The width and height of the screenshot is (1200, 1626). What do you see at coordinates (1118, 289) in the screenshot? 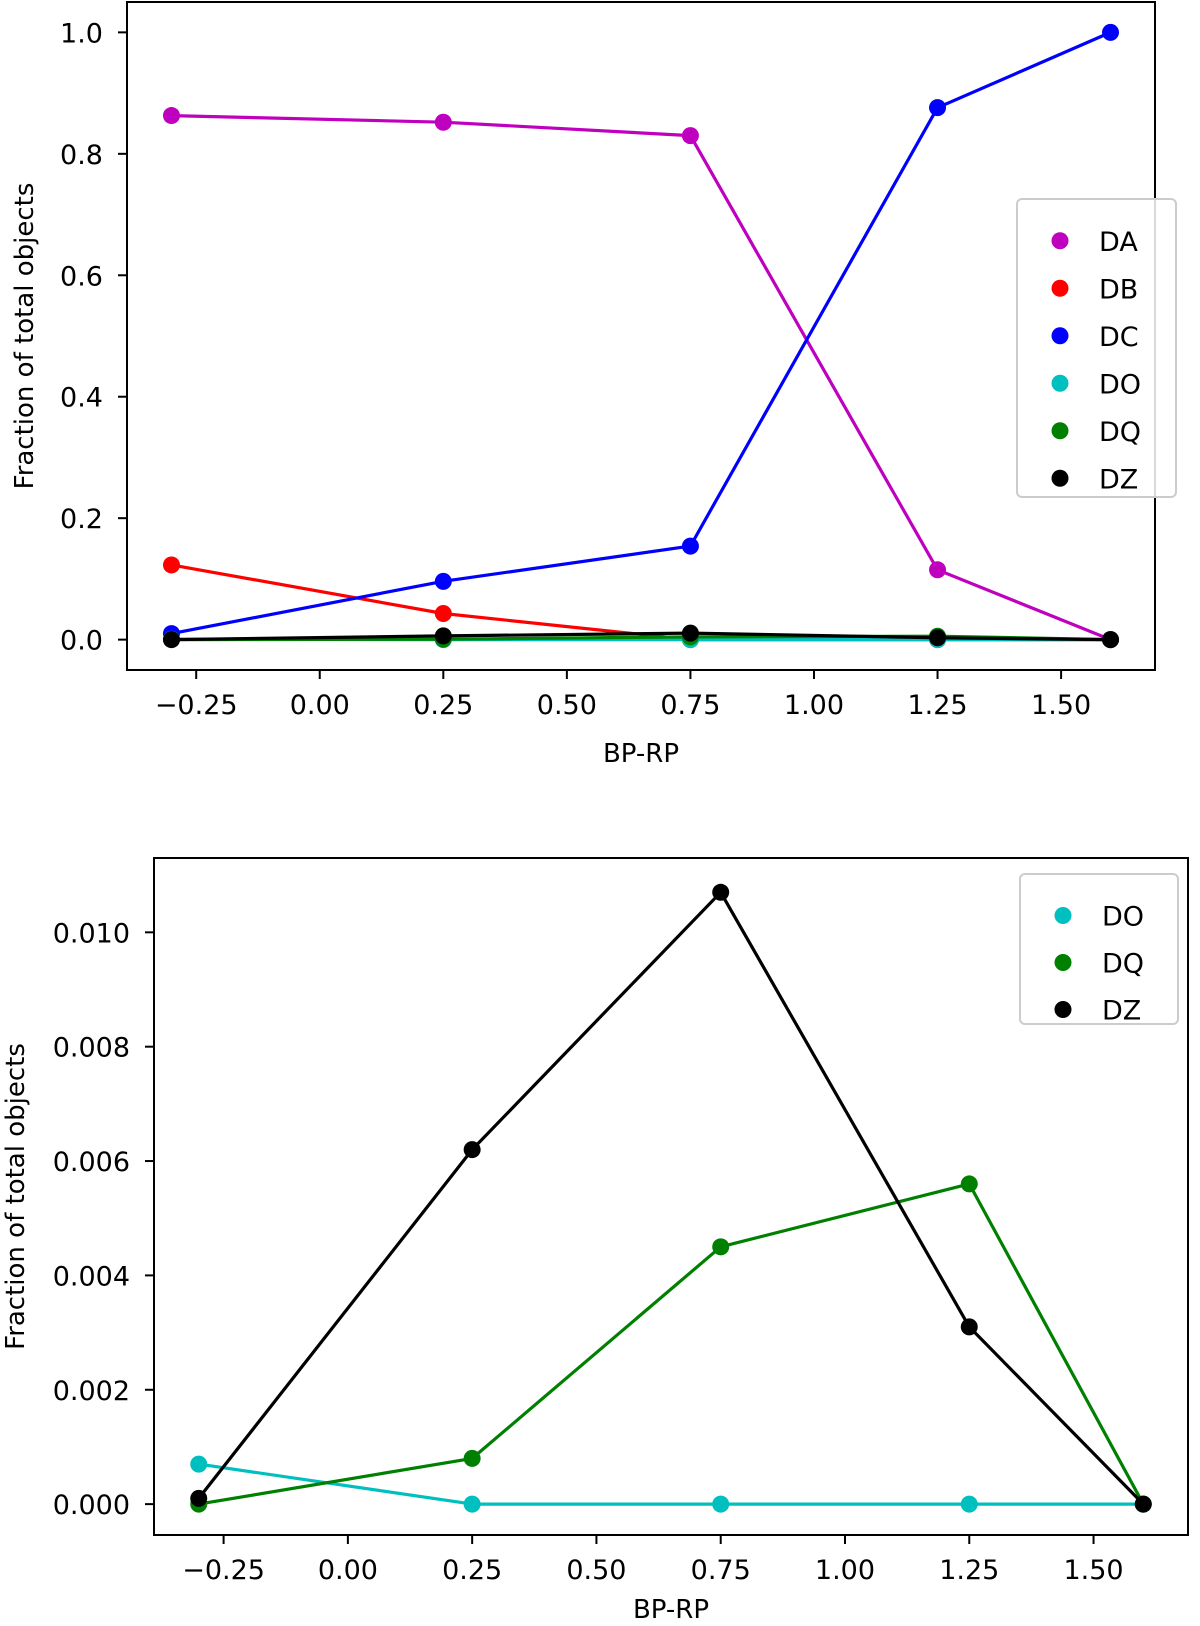
I see `legend-label-db: DB` at bounding box center [1118, 289].